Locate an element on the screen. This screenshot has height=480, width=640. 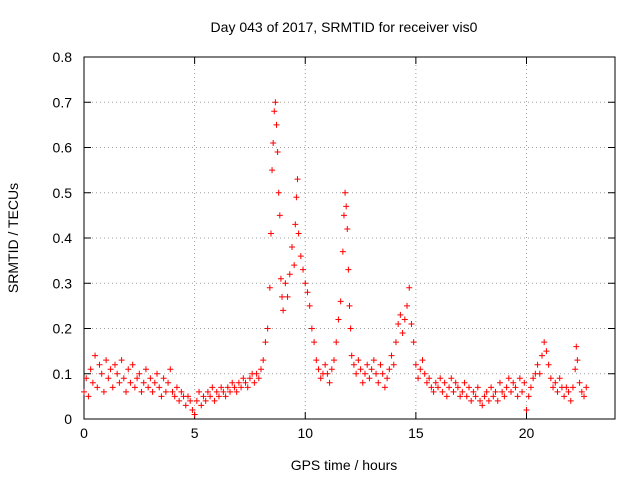
x-tick-label: 0 is located at coordinates (84, 433).